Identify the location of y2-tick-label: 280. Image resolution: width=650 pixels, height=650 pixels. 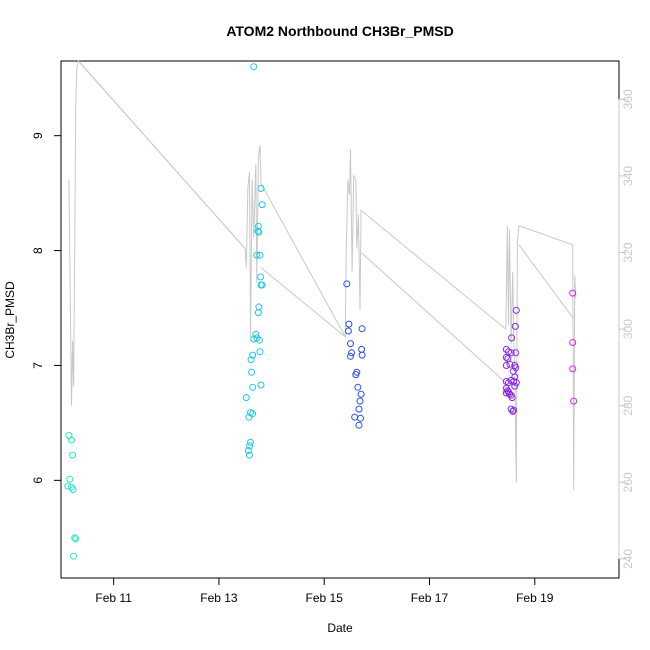
(628, 405).